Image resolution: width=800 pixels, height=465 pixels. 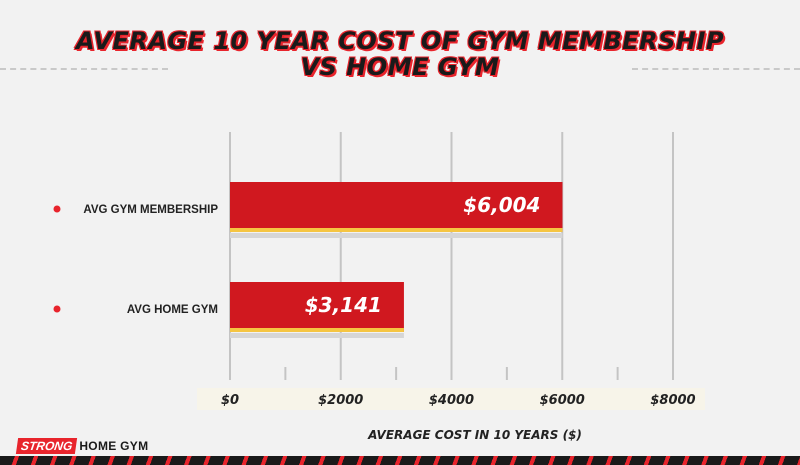 What do you see at coordinates (343, 305) in the screenshot?
I see `data-label-1: $3,141` at bounding box center [343, 305].